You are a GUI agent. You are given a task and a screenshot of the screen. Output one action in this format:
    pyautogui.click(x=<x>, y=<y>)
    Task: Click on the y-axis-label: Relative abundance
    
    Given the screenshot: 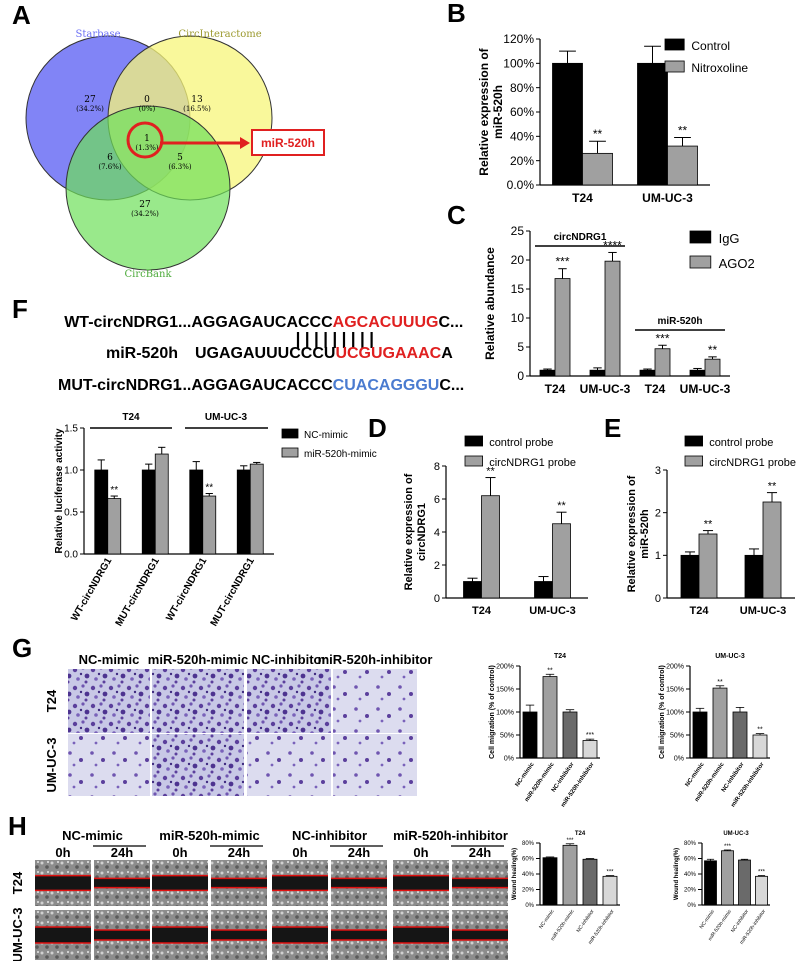 What is the action you would take?
    pyautogui.click(x=490, y=303)
    